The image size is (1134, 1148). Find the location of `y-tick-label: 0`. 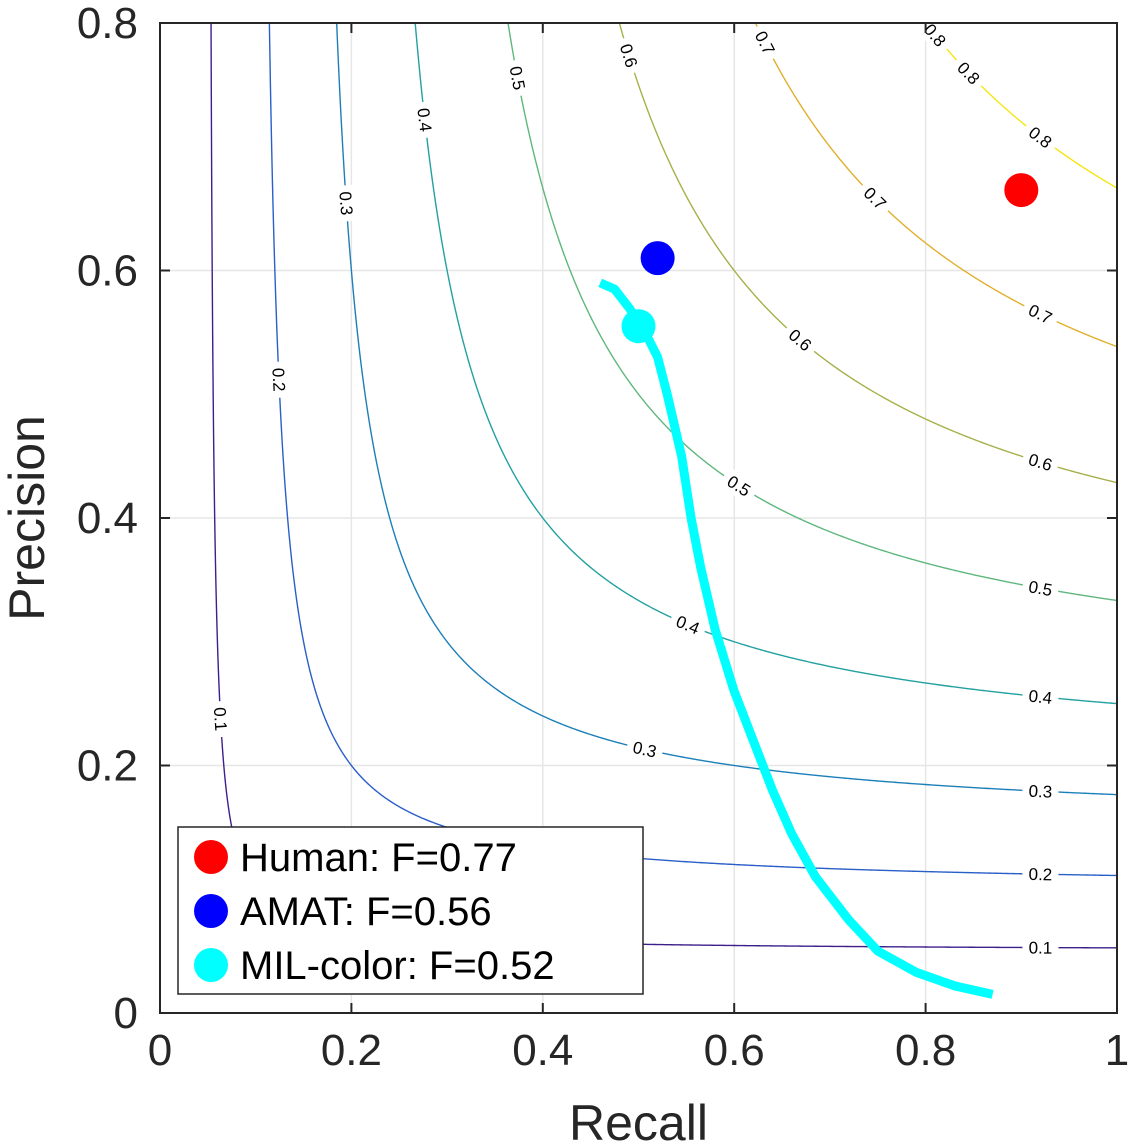

y-tick-label: 0 is located at coordinates (126, 1013).